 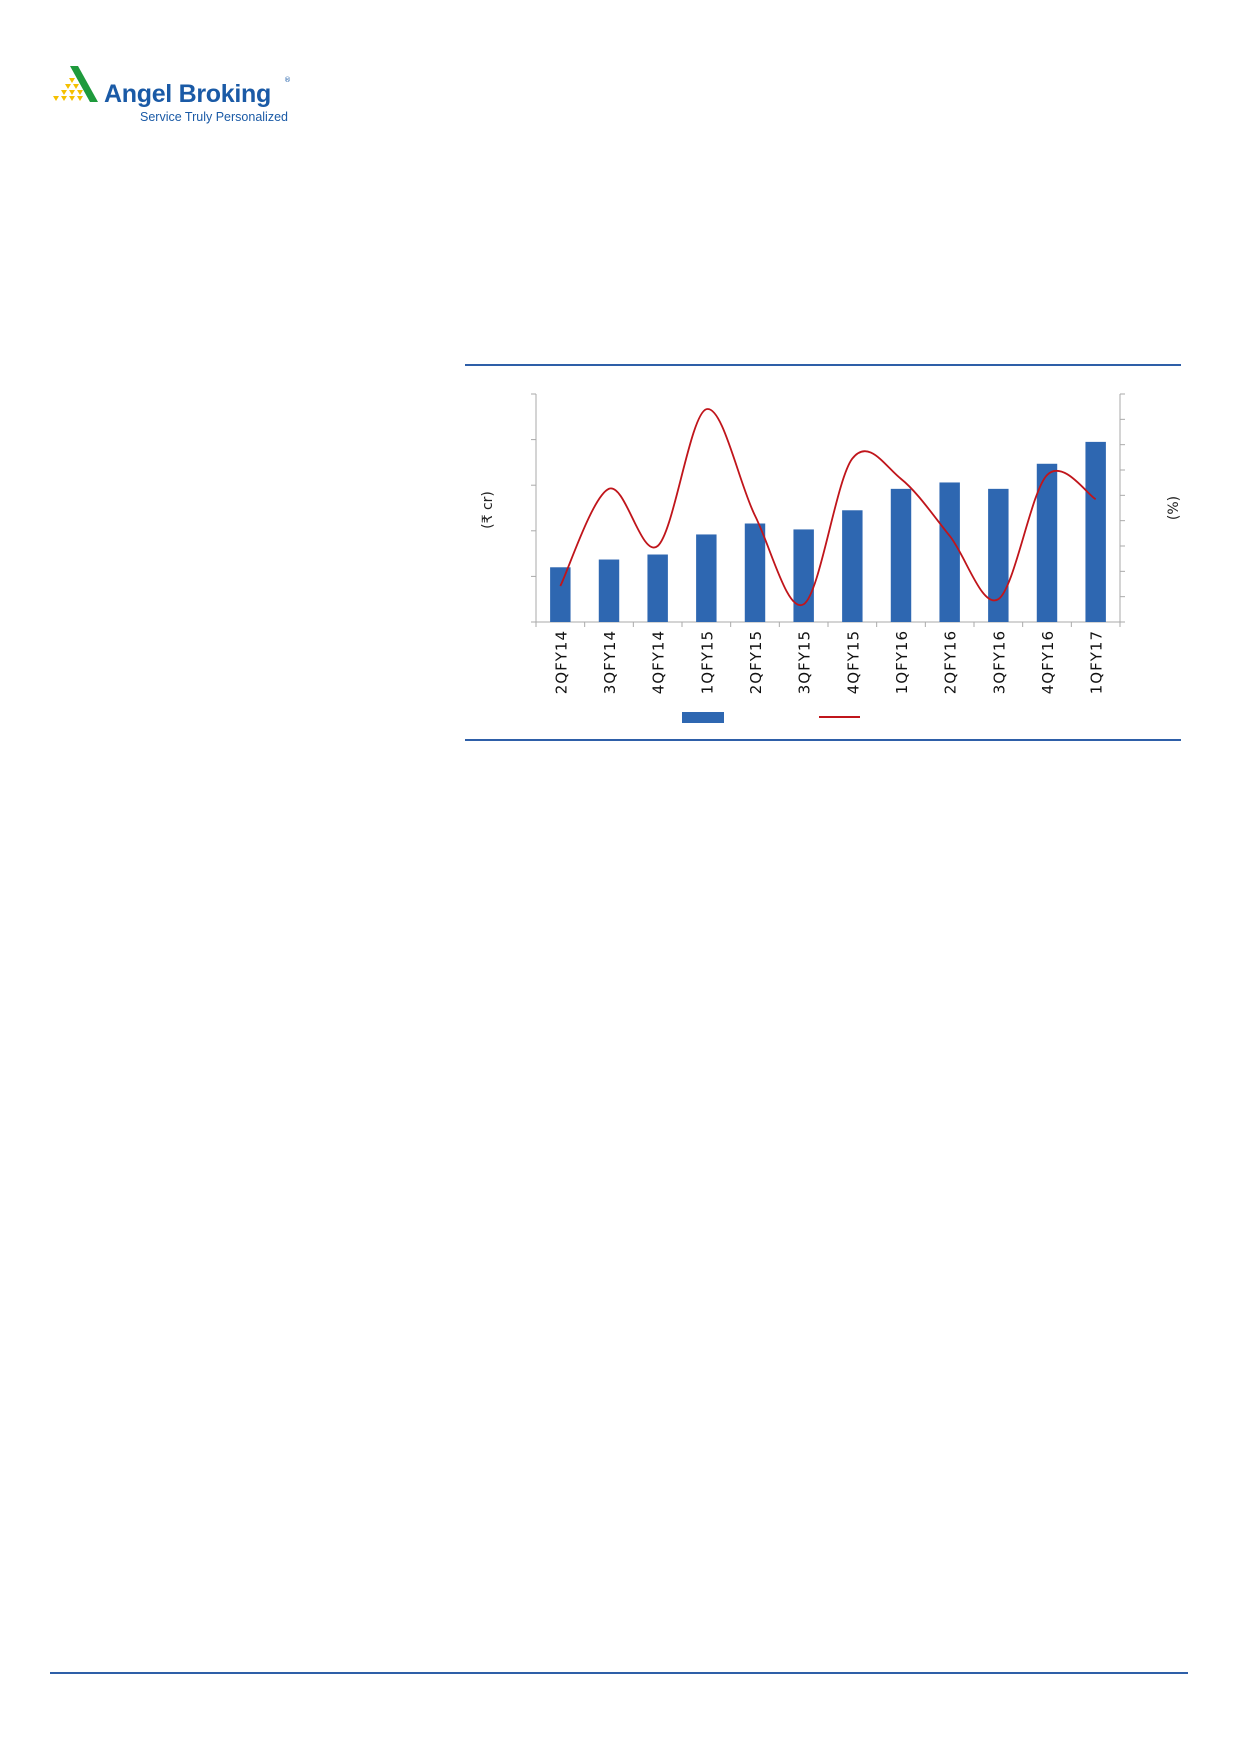 I want to click on logo-registered-mark: ®, so click(x=287, y=80).